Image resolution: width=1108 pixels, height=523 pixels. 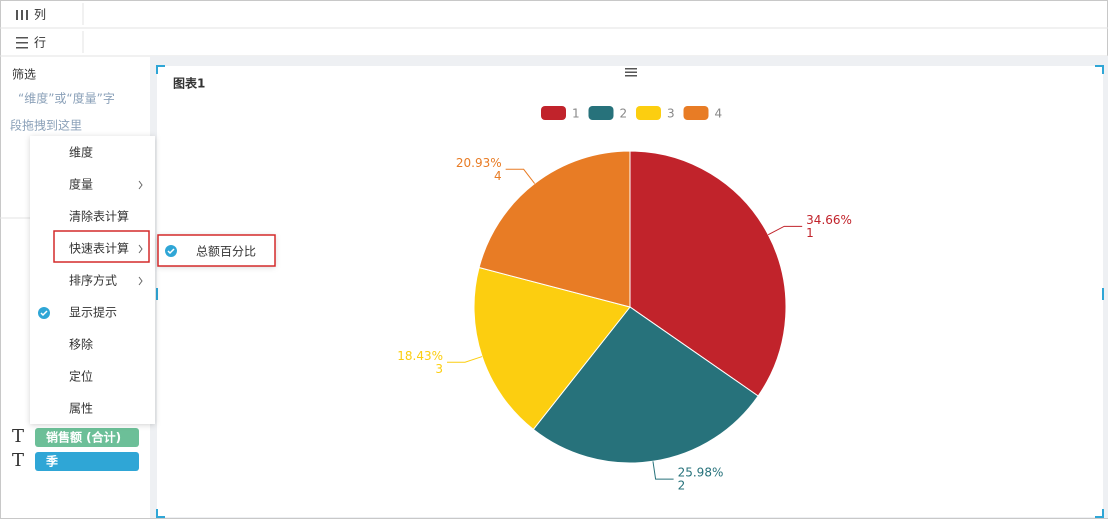 I want to click on legend-label: 4, so click(x=719, y=114).